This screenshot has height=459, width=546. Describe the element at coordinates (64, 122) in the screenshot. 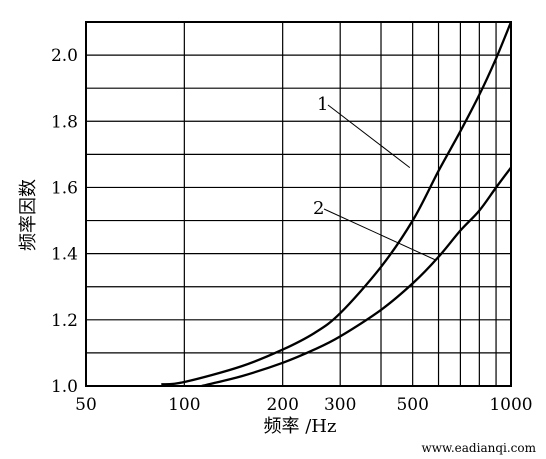

I see `y-tick-label: 1.8` at that location.